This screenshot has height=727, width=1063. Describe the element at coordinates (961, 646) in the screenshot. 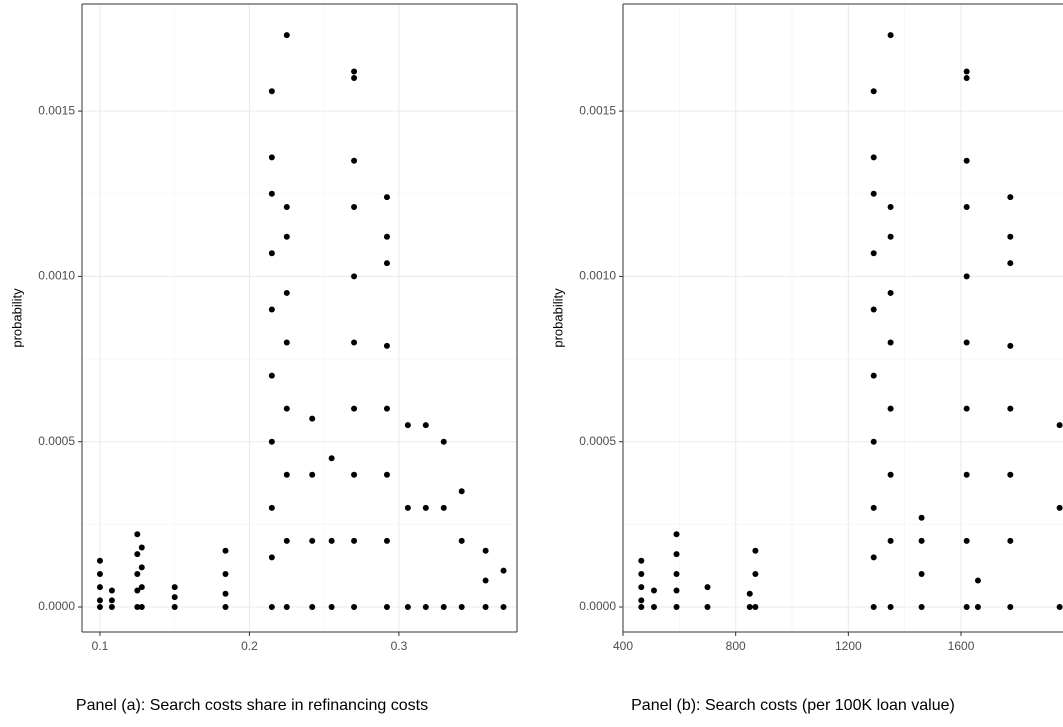

I see `x-tick-label: 1600` at that location.